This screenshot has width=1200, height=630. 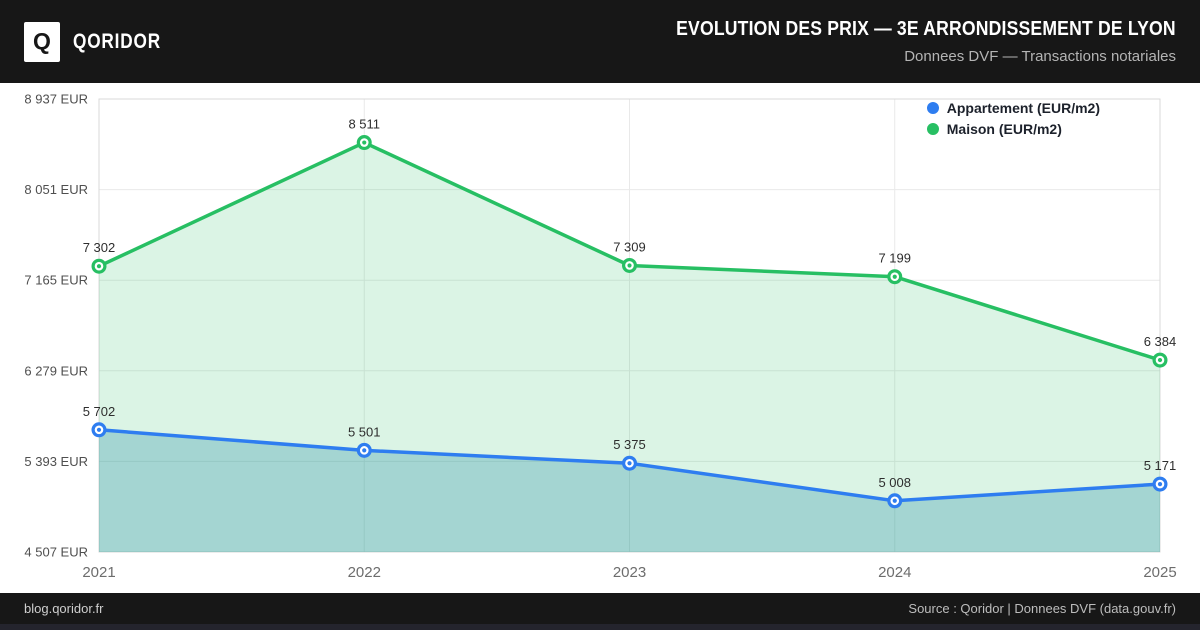 I want to click on svg-text: 2021, so click(x=98, y=572).